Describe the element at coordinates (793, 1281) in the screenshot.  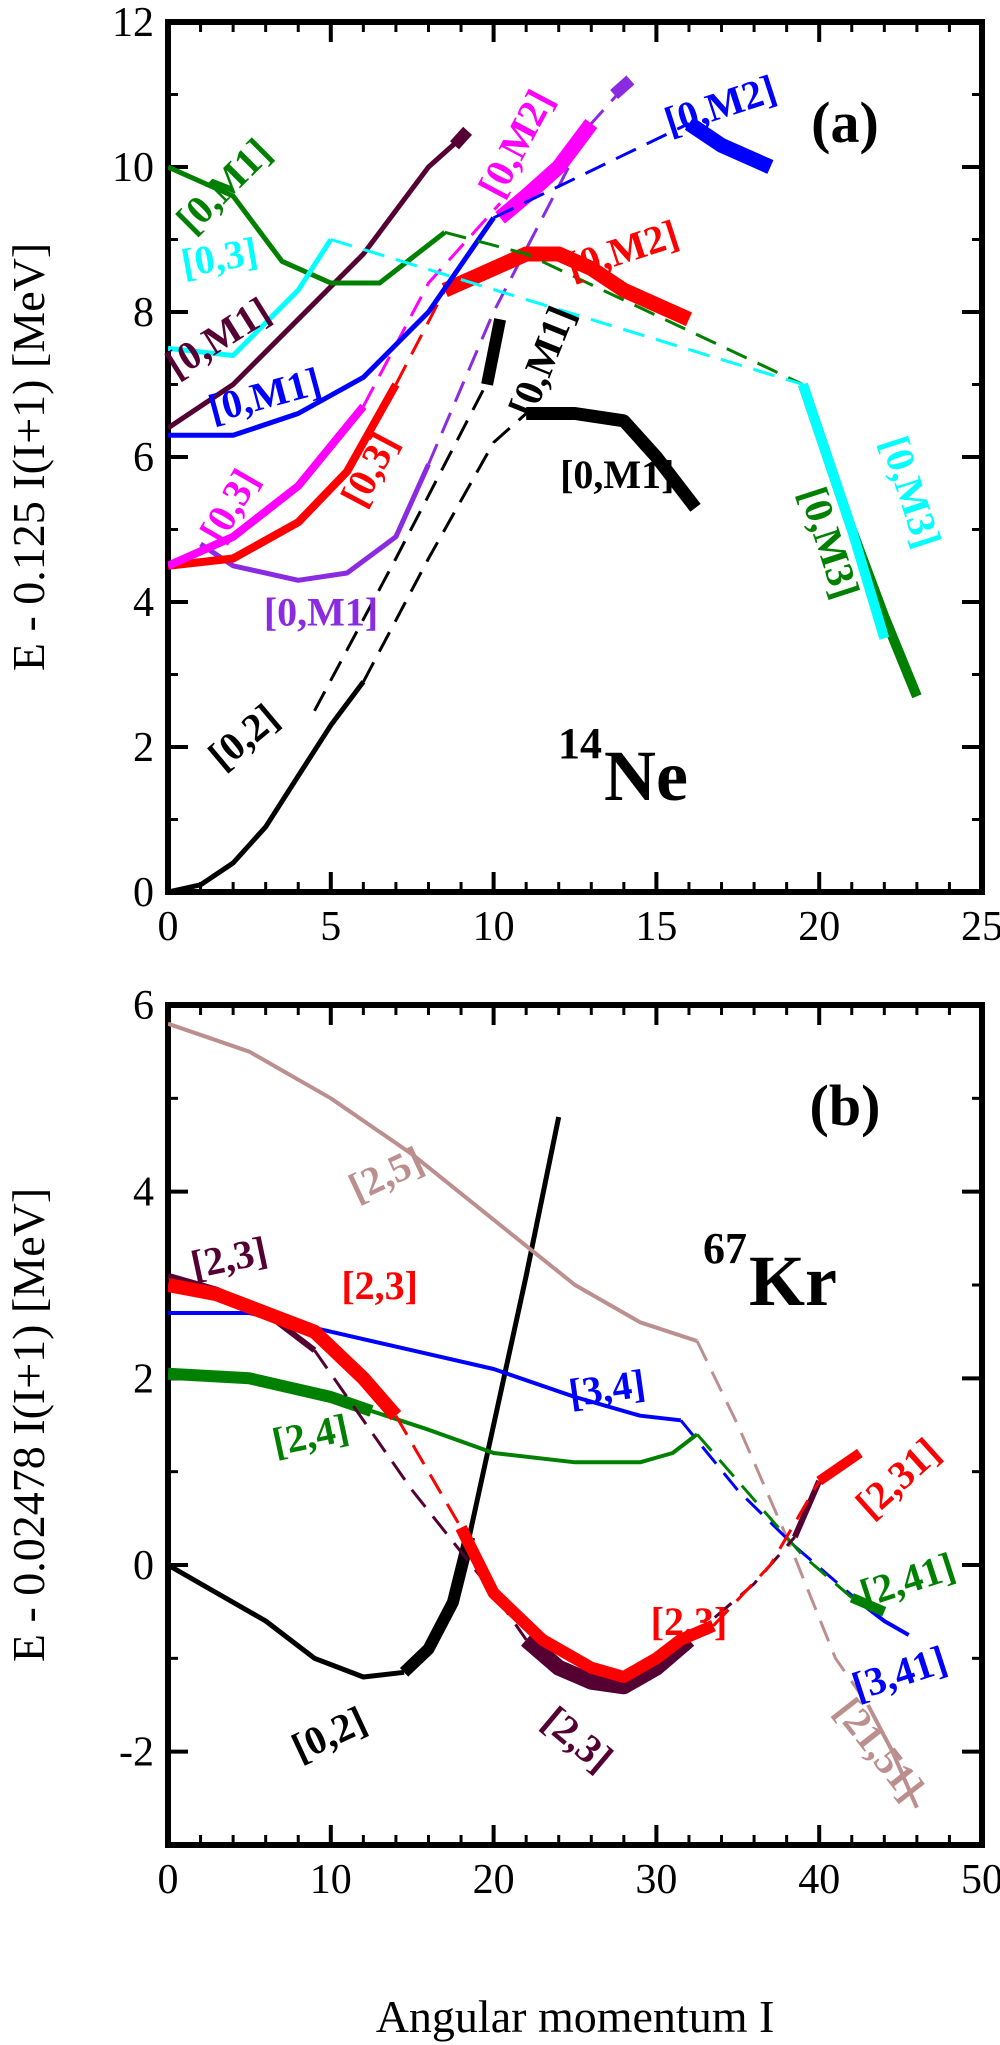
I see `nucleus-symbol: Kr` at that location.